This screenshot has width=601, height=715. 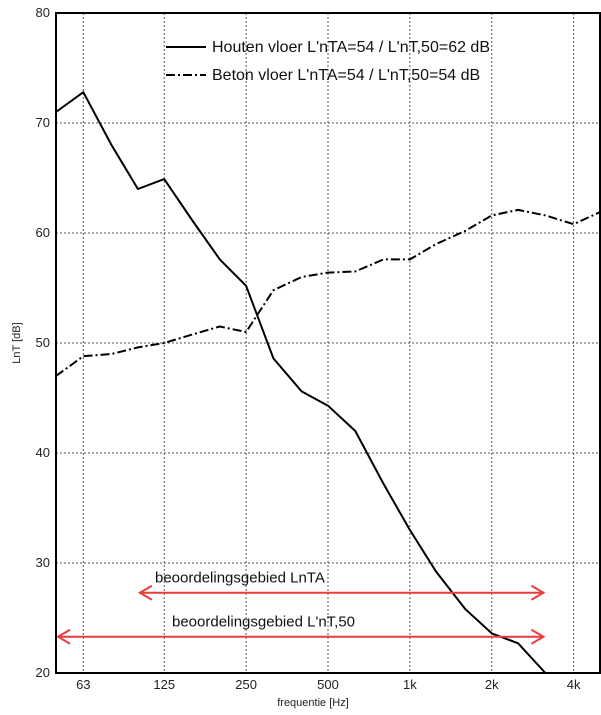 I want to click on legend-item: Beton vloer L'nTA=54 / L'nT,50=54 dB, so click(x=323, y=75).